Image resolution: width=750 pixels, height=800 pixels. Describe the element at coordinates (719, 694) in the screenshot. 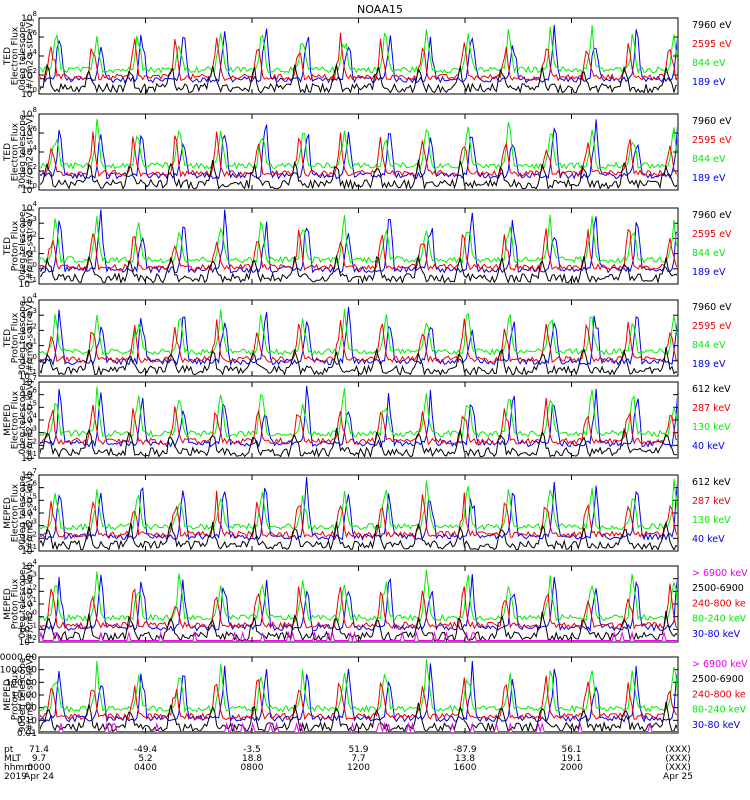

I see `legend-entry: 240-800 ke` at that location.